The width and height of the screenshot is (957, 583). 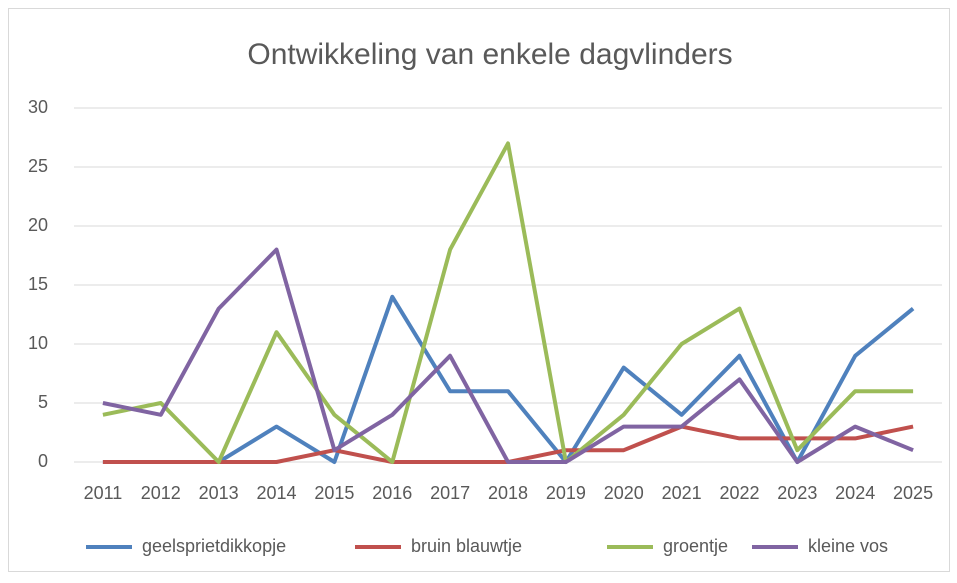 I want to click on chart-title: Ontwikkeling van enkele dagvlinders, so click(x=489, y=54).